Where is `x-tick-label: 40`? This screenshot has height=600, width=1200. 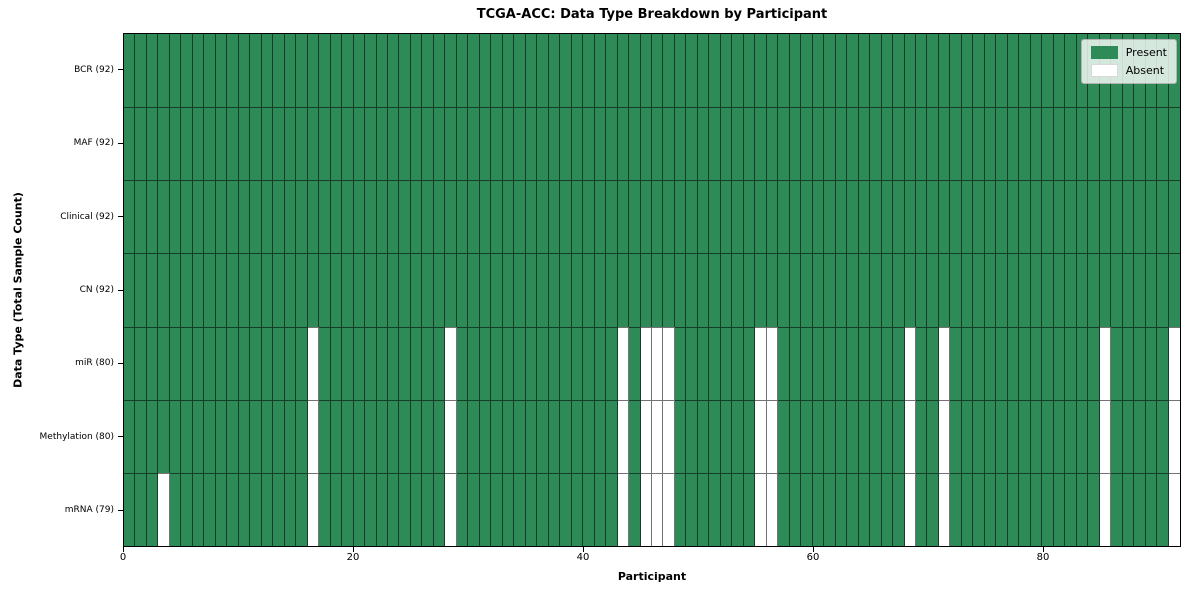 x-tick-label: 40 is located at coordinates (583, 557).